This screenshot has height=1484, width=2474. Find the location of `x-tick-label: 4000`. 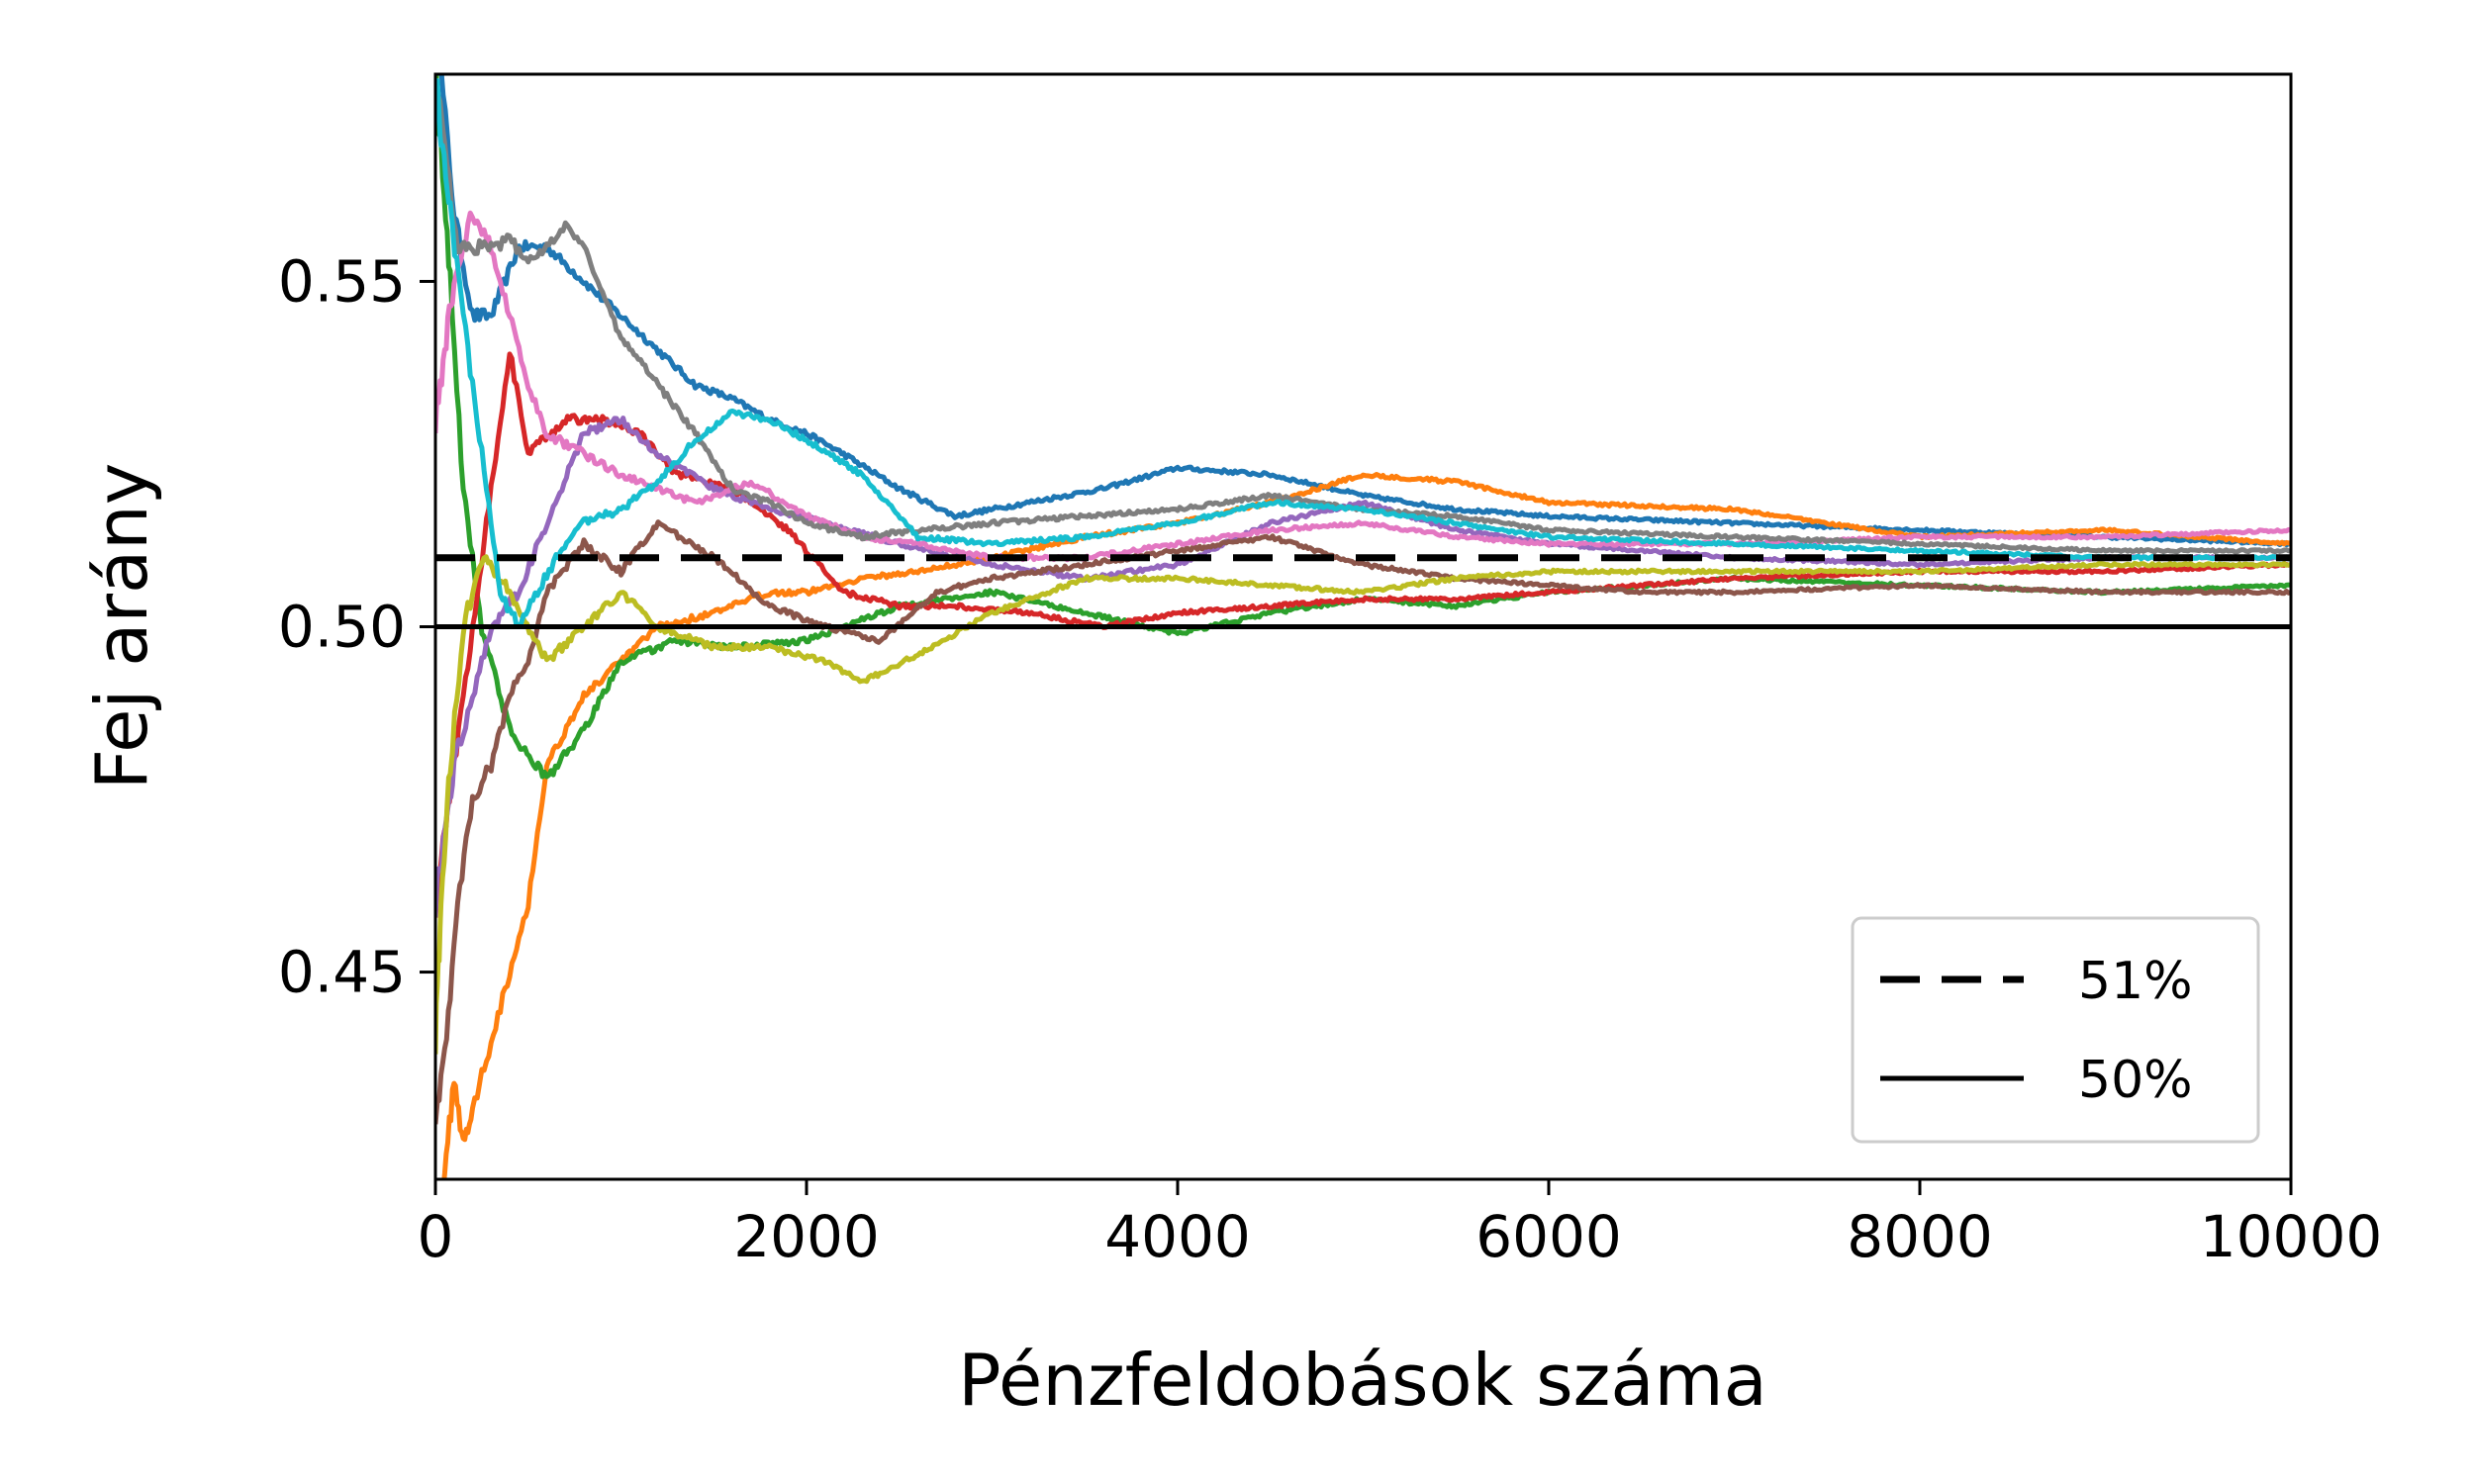

x-tick-label: 4000 is located at coordinates (1177, 1236).